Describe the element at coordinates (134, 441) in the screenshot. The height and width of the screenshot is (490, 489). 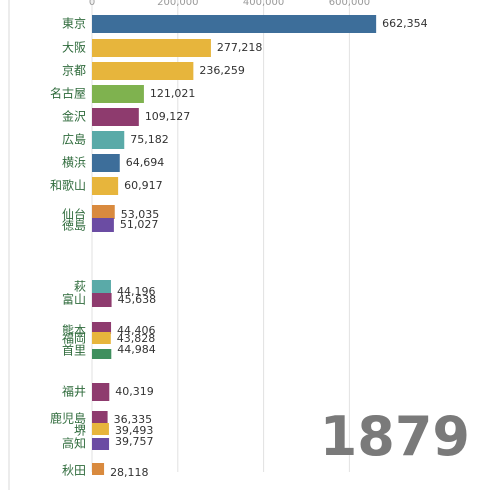
I see `bar-value-label: 39,757` at that location.